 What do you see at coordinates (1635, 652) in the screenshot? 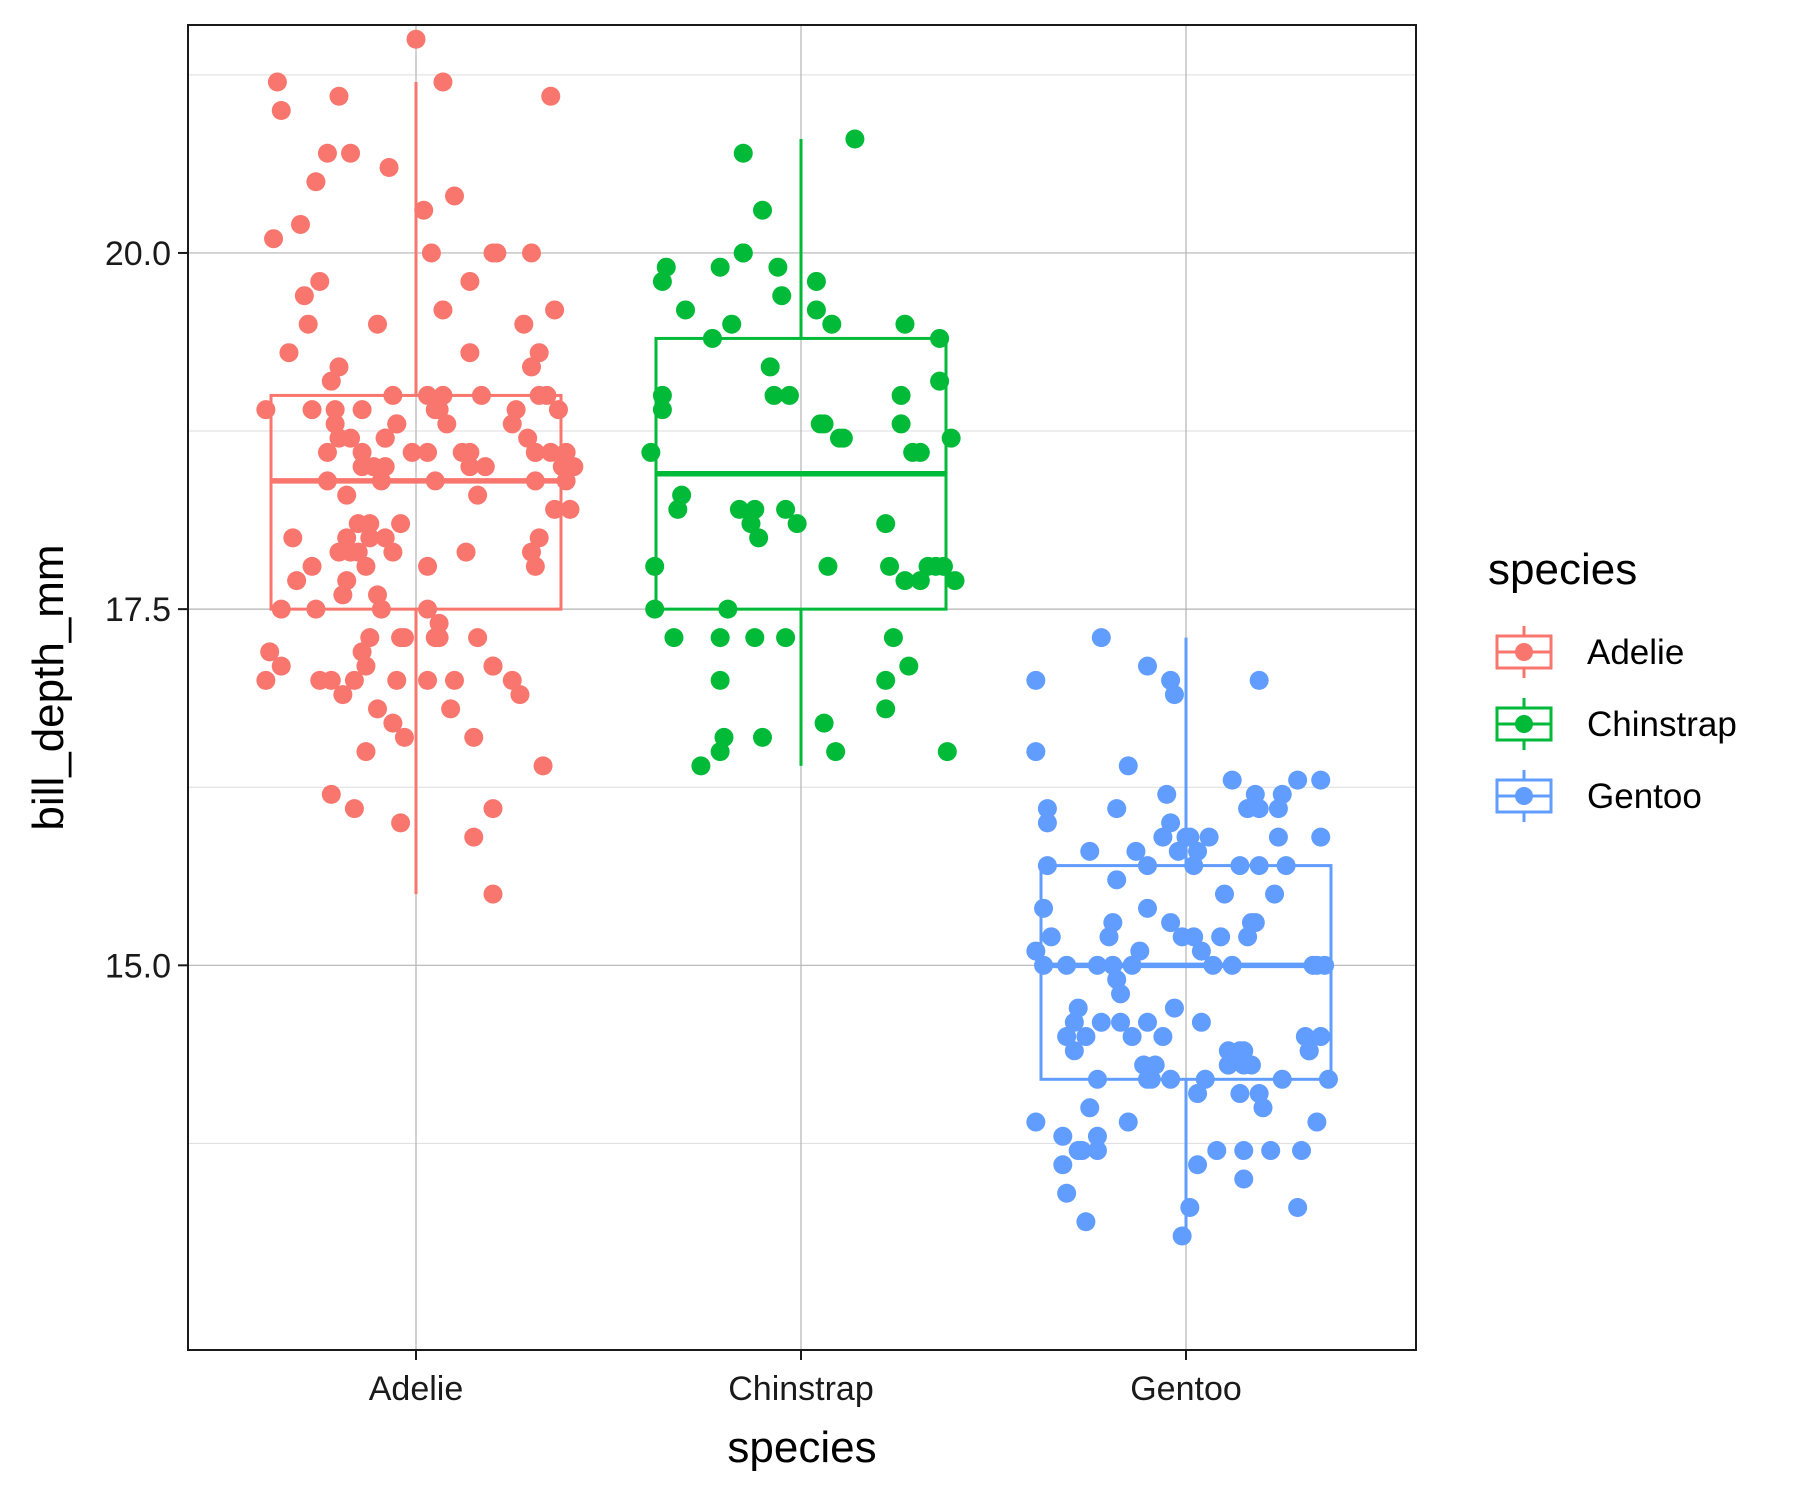
I see `legend-label: Adelie` at bounding box center [1635, 652].